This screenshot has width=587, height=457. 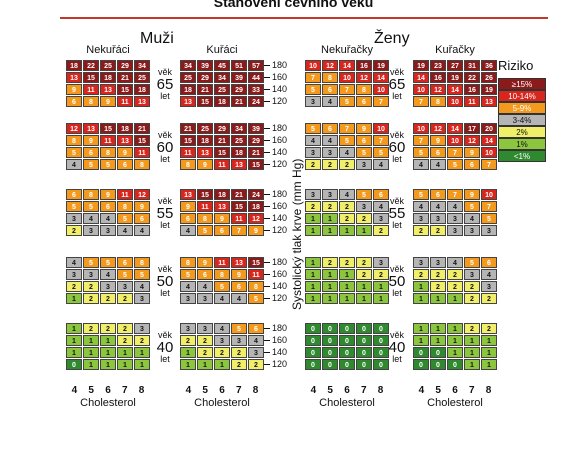 What do you see at coordinates (522, 132) in the screenshot?
I see `legend-item: 2%` at bounding box center [522, 132].